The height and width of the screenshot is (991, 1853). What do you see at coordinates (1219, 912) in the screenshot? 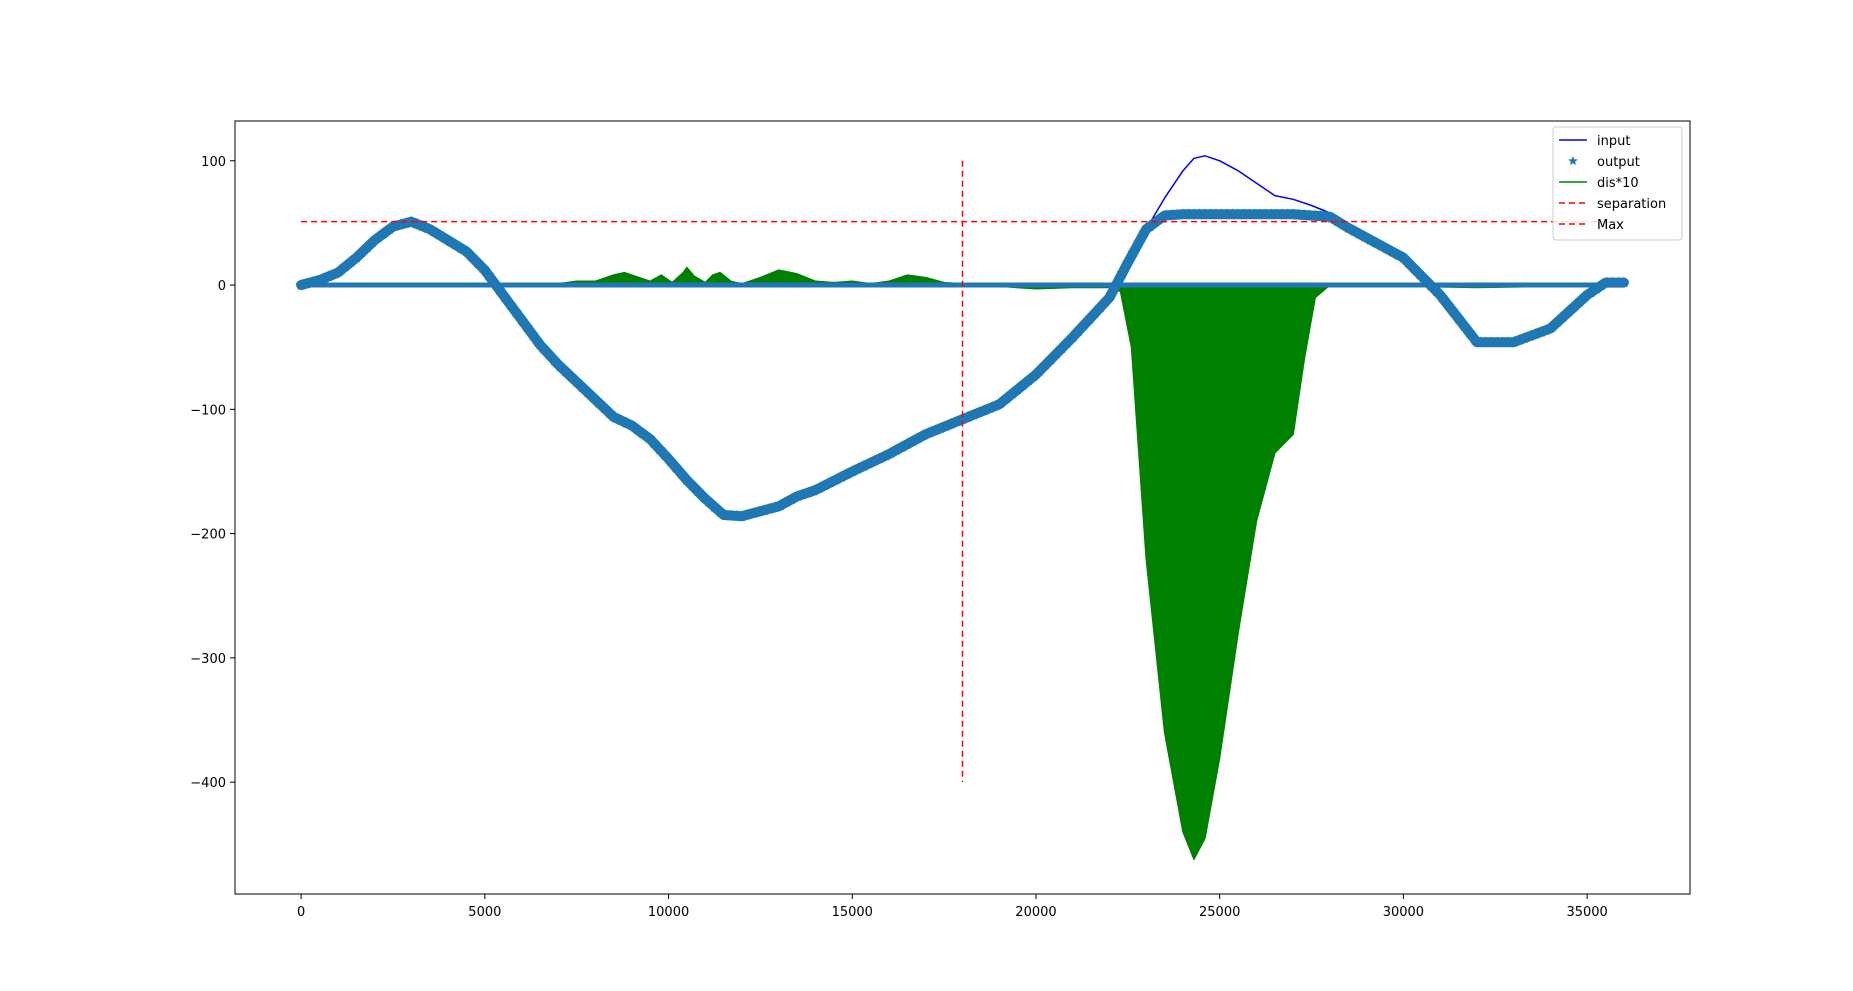
I see `x-tick-label: 25000` at bounding box center [1219, 912].